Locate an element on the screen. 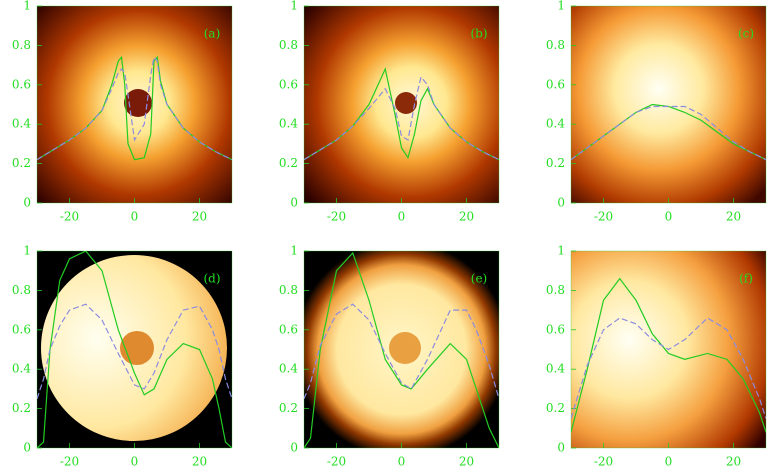 The width and height of the screenshot is (769, 468). core-e is located at coordinates (405, 348).